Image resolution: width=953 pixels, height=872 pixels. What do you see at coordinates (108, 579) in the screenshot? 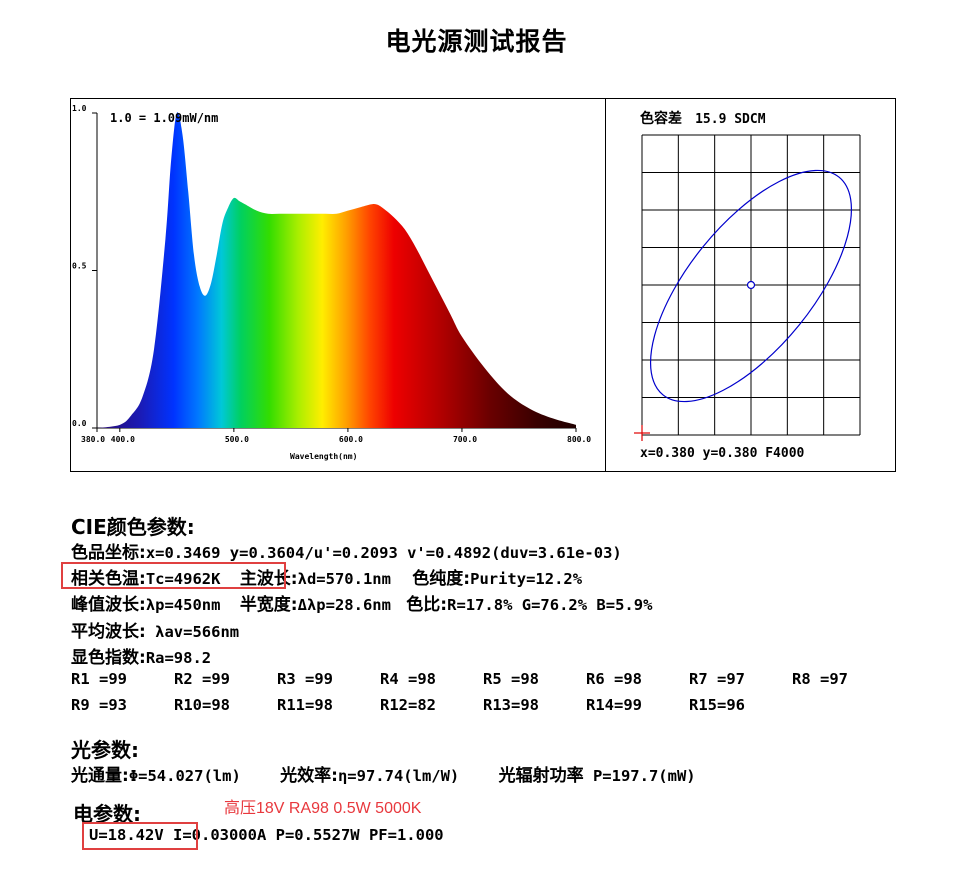
I see `cct-label: 相关色温:` at bounding box center [108, 579].